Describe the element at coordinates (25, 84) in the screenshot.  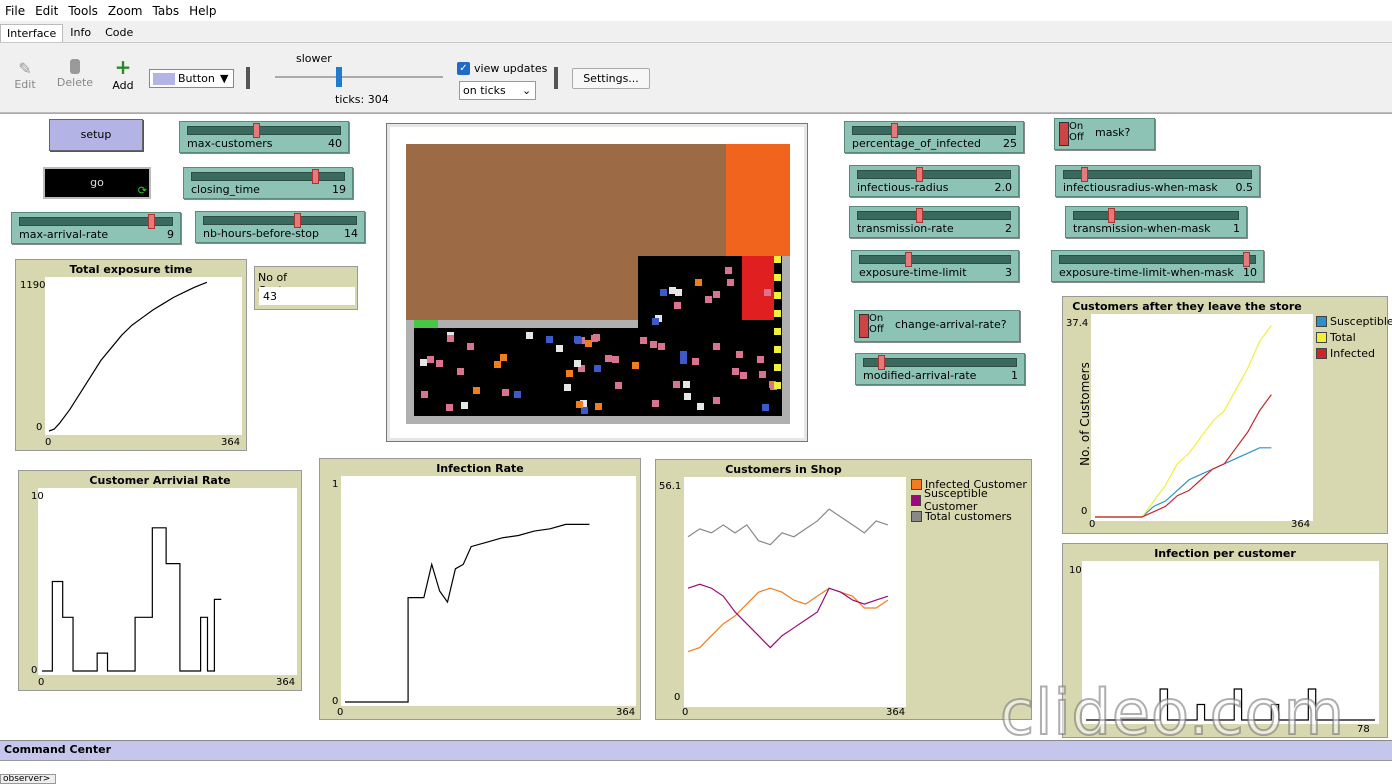
I see `edit-label: Edit` at that location.